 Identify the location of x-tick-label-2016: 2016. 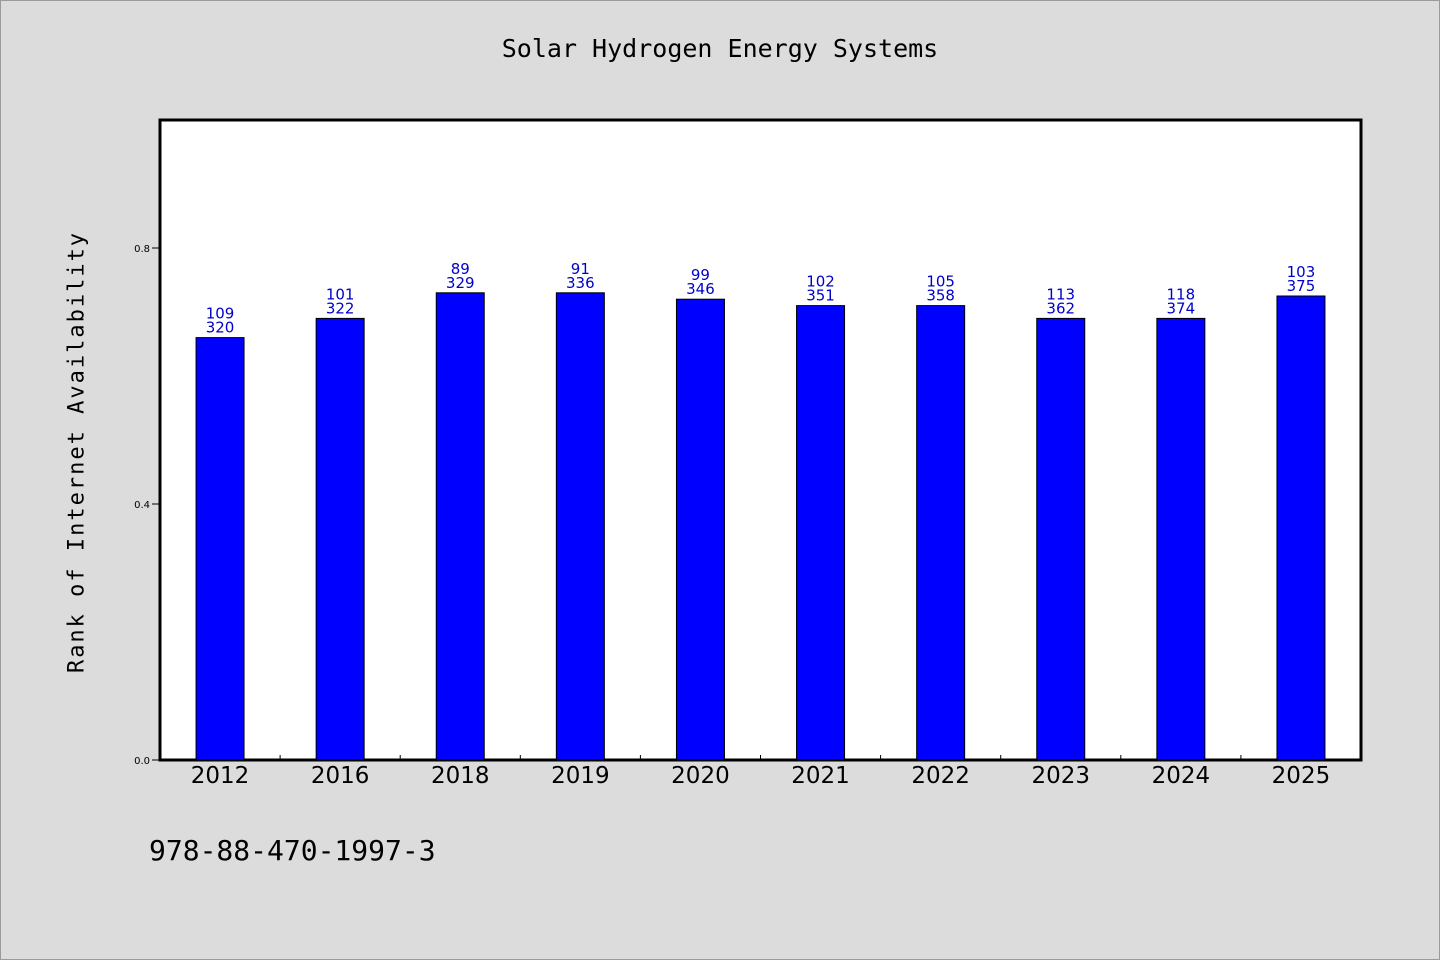
(340, 776).